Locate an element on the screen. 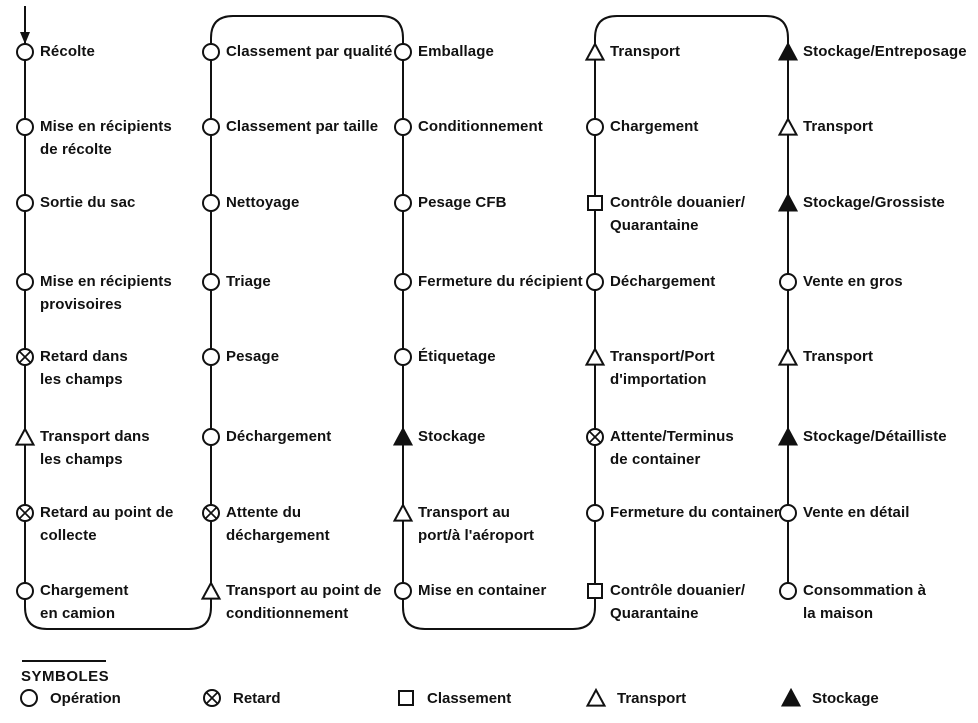 The image size is (978, 723). legend-item: Classement is located at coordinates (453, 698).